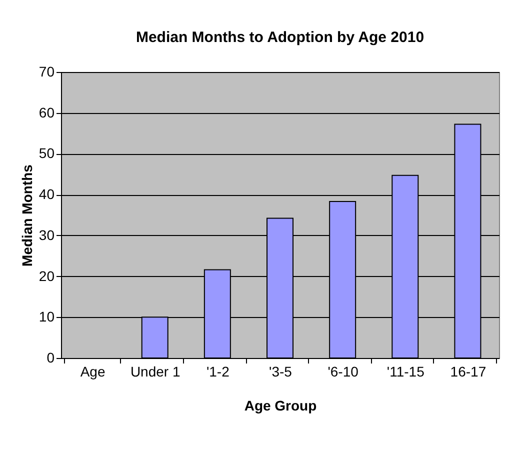 The image size is (519, 453). I want to click on y-tick-label: 50, so click(46, 153).